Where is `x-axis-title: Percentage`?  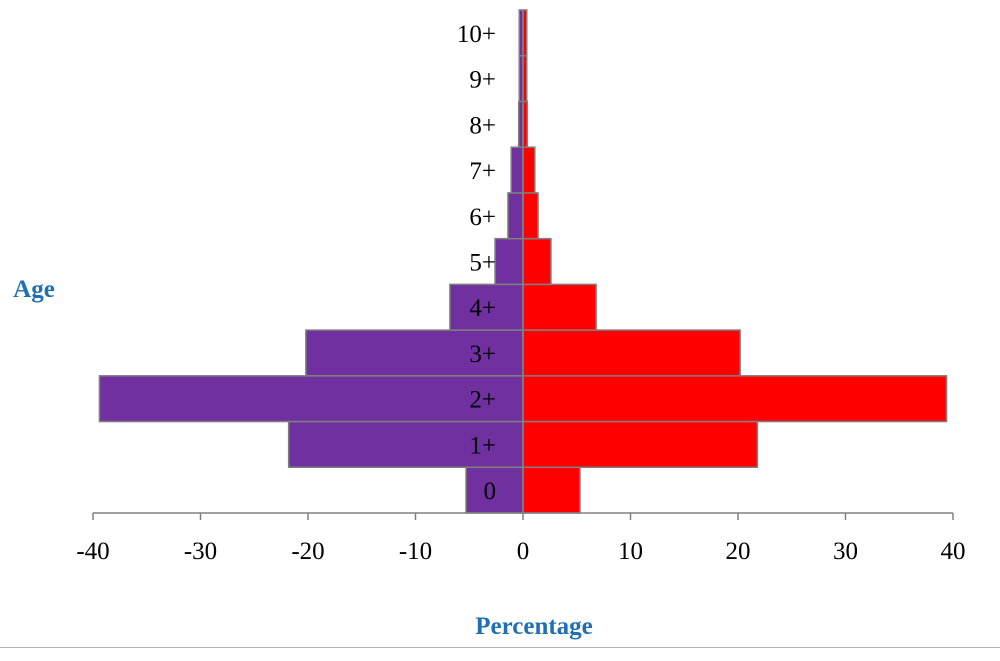 x-axis-title: Percentage is located at coordinates (534, 626).